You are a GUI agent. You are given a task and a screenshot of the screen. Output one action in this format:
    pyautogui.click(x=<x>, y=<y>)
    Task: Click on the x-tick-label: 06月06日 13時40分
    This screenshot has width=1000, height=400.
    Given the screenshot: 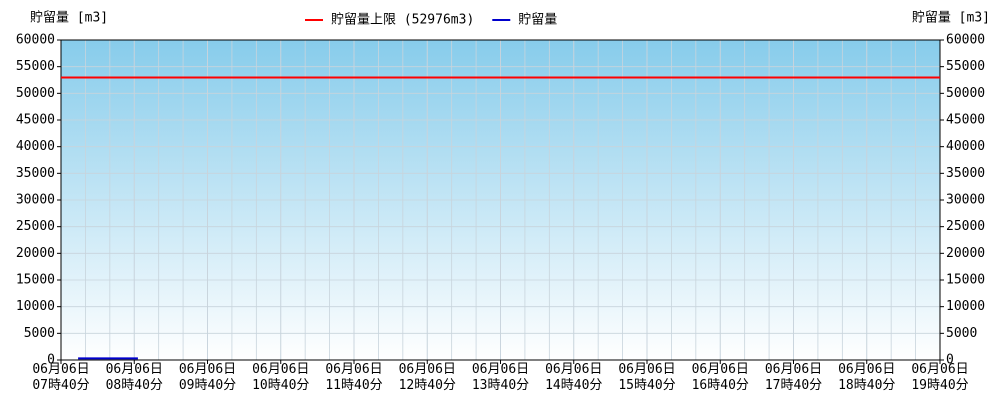 What is the action you would take?
    pyautogui.click(x=500, y=377)
    